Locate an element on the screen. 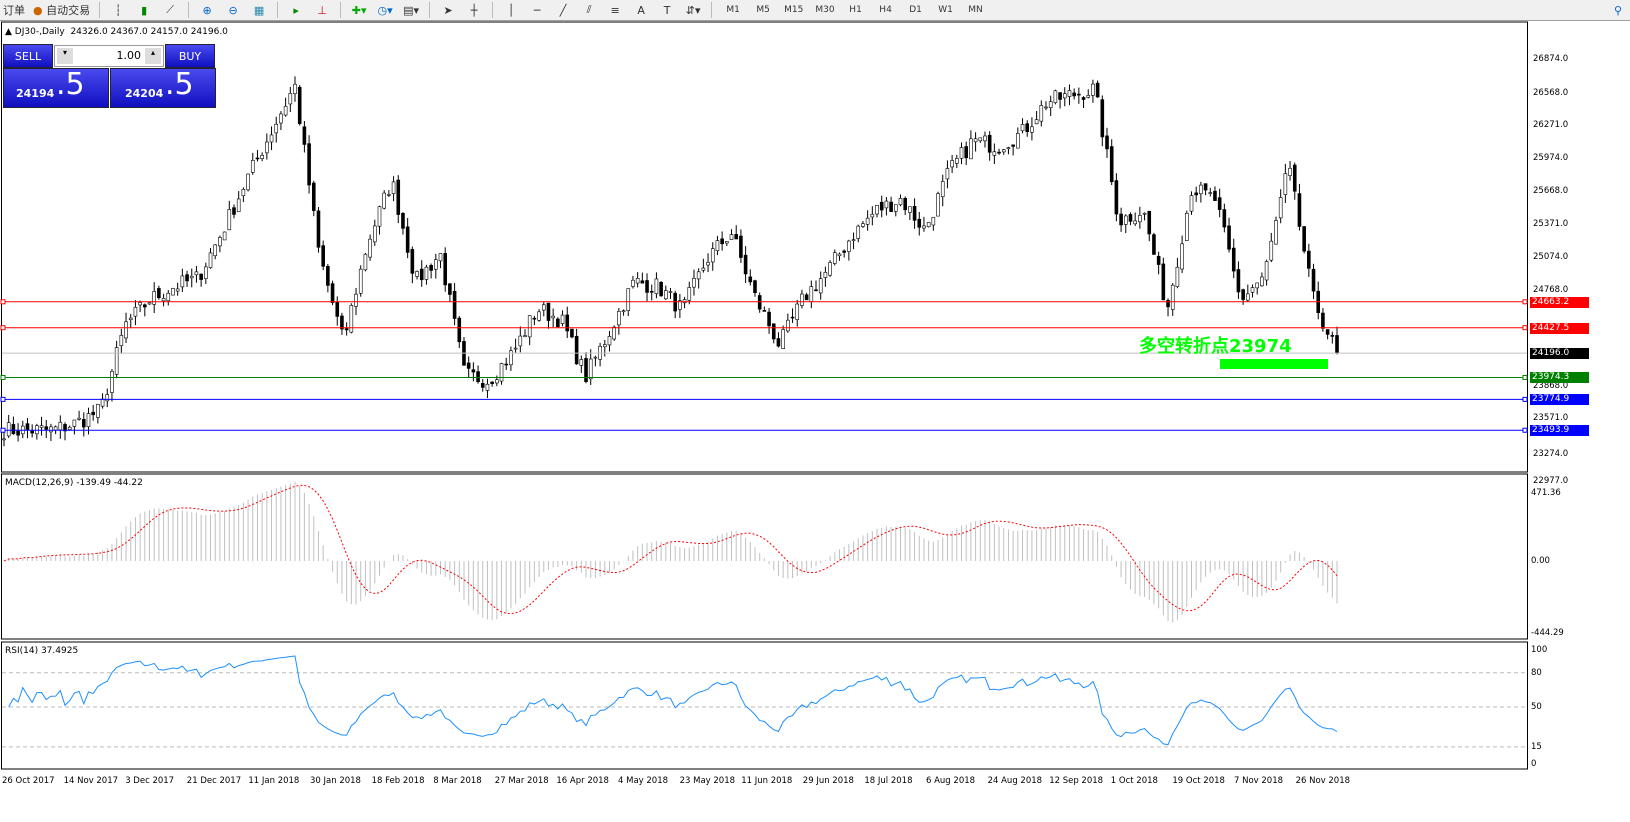 The width and height of the screenshot is (1630, 822). volume-value: 1.00 is located at coordinates (129, 55).